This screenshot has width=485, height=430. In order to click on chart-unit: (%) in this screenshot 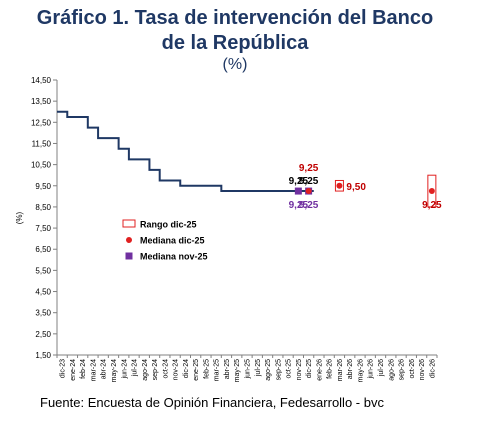, I will do `click(235, 64)`.